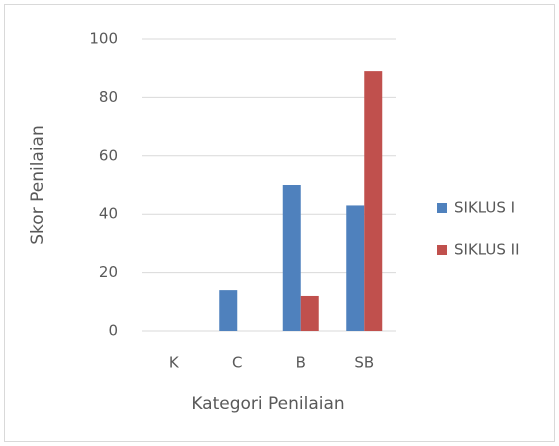 Image resolution: width=559 pixels, height=446 pixels. I want to click on y-tick-label: 100, so click(103, 39).